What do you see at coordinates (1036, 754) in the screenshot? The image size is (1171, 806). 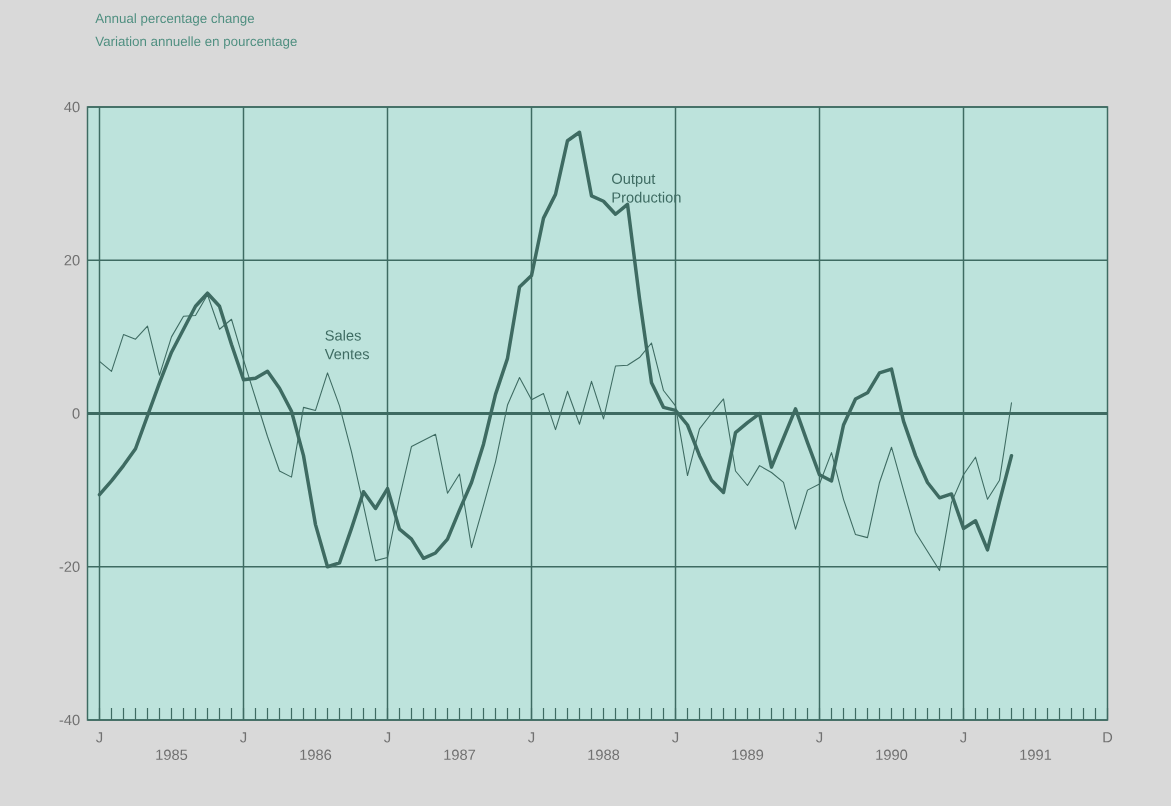 I see `x-tick-label: 1991` at bounding box center [1036, 754].